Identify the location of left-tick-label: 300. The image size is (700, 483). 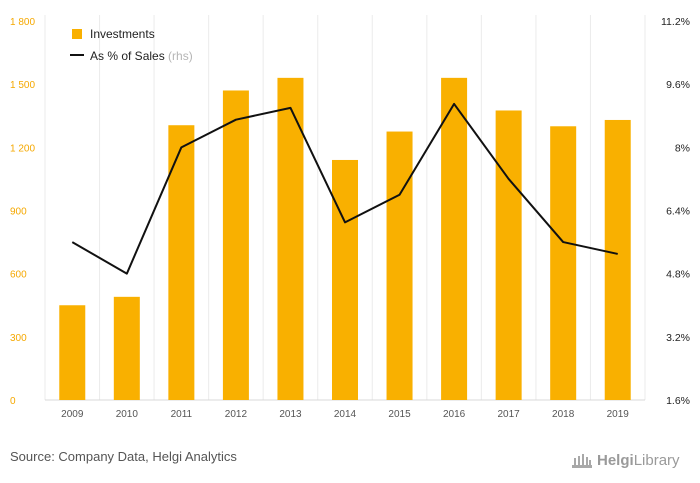
(18, 338).